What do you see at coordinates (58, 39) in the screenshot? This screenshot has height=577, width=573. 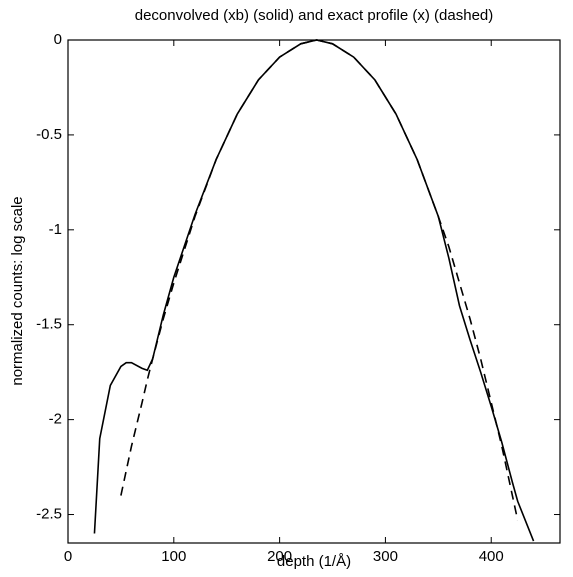 I see `y-tick-label: 0` at bounding box center [58, 39].